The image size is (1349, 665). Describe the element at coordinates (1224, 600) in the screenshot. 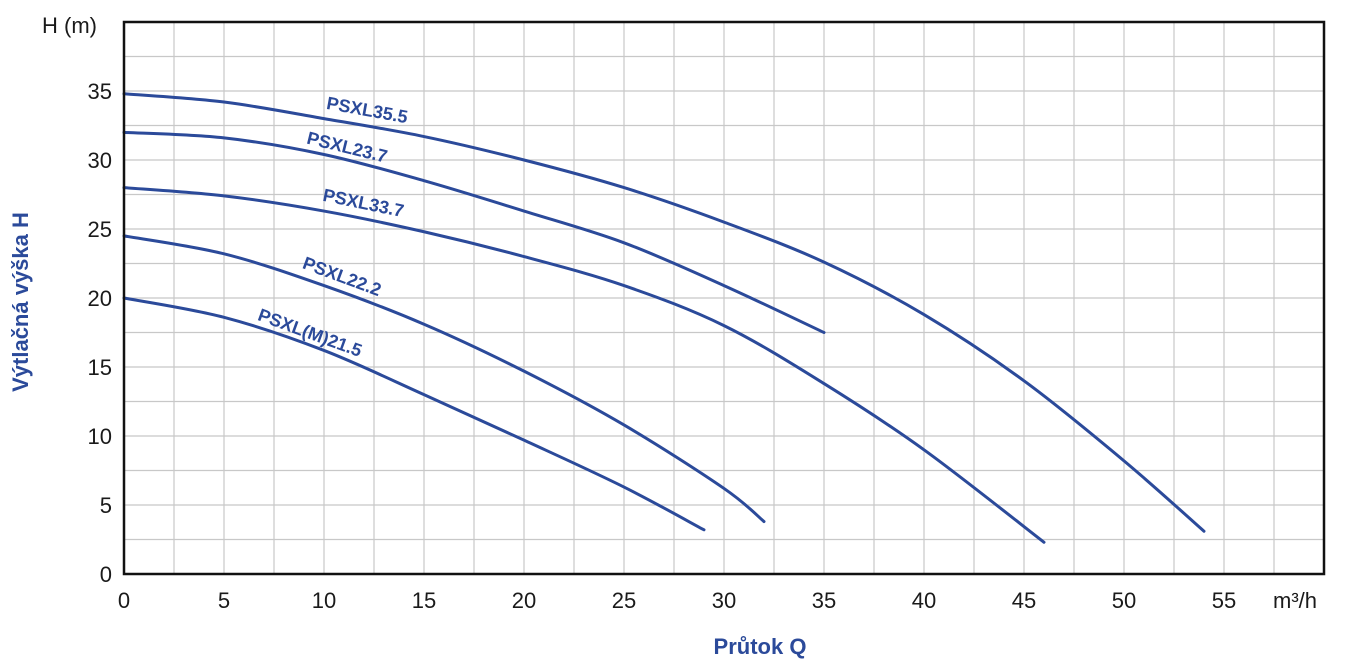

I see `x-tick-label: 55` at that location.